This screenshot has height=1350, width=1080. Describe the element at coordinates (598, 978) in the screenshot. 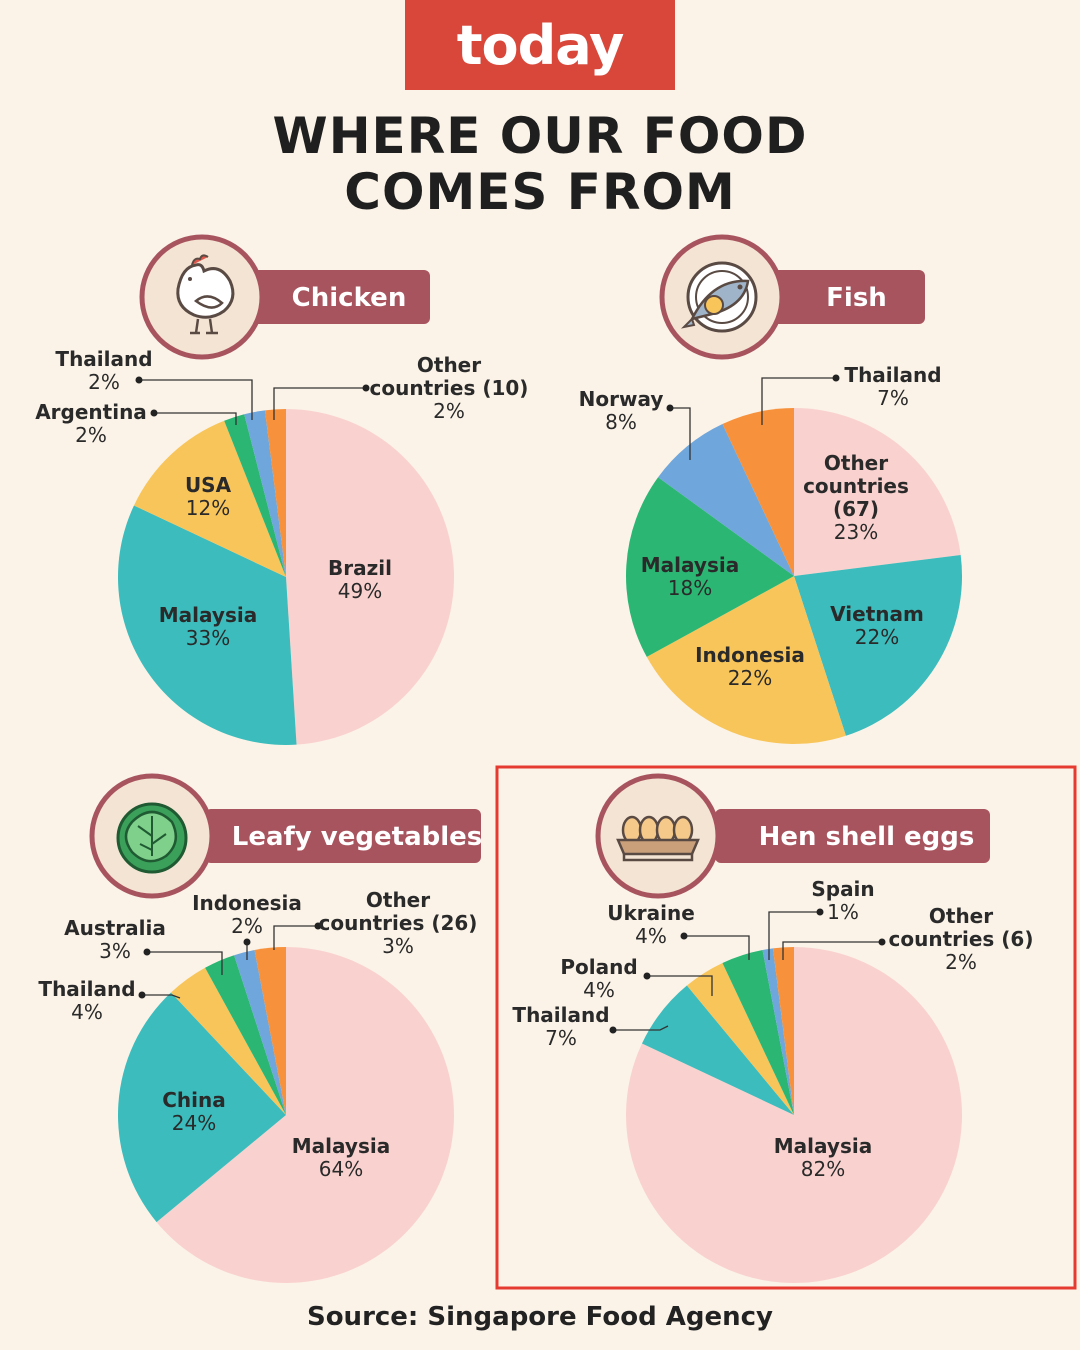

I see `slice-label: Poland 4%` at that location.